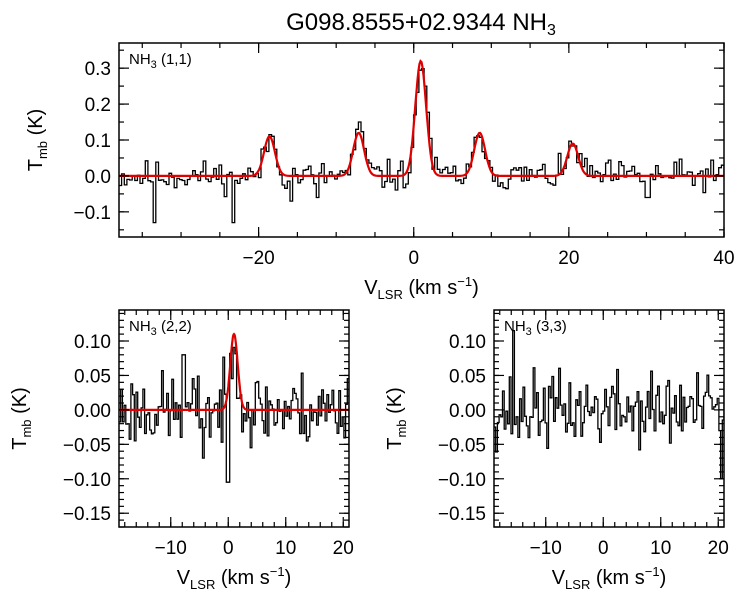  Describe the element at coordinates (92, 213) in the screenshot. I see `y-tick-label: −0.1` at that location.